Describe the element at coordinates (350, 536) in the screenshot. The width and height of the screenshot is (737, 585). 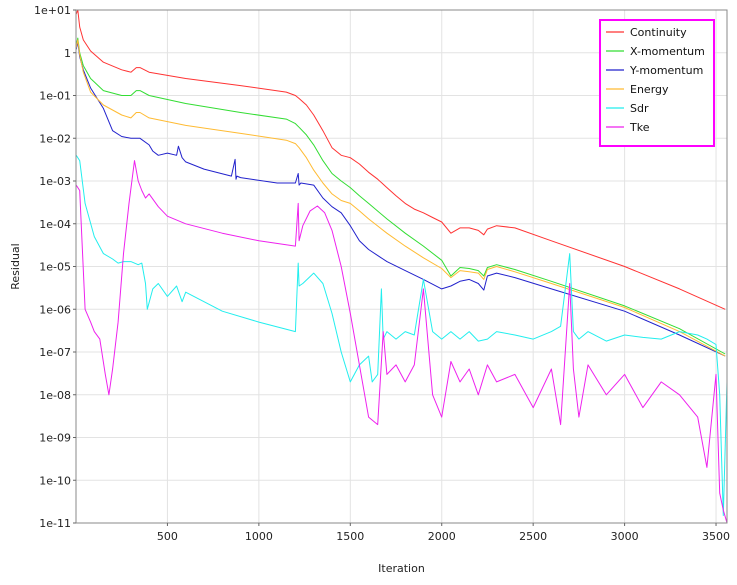
I see `x-tick-label: 1500` at that location.